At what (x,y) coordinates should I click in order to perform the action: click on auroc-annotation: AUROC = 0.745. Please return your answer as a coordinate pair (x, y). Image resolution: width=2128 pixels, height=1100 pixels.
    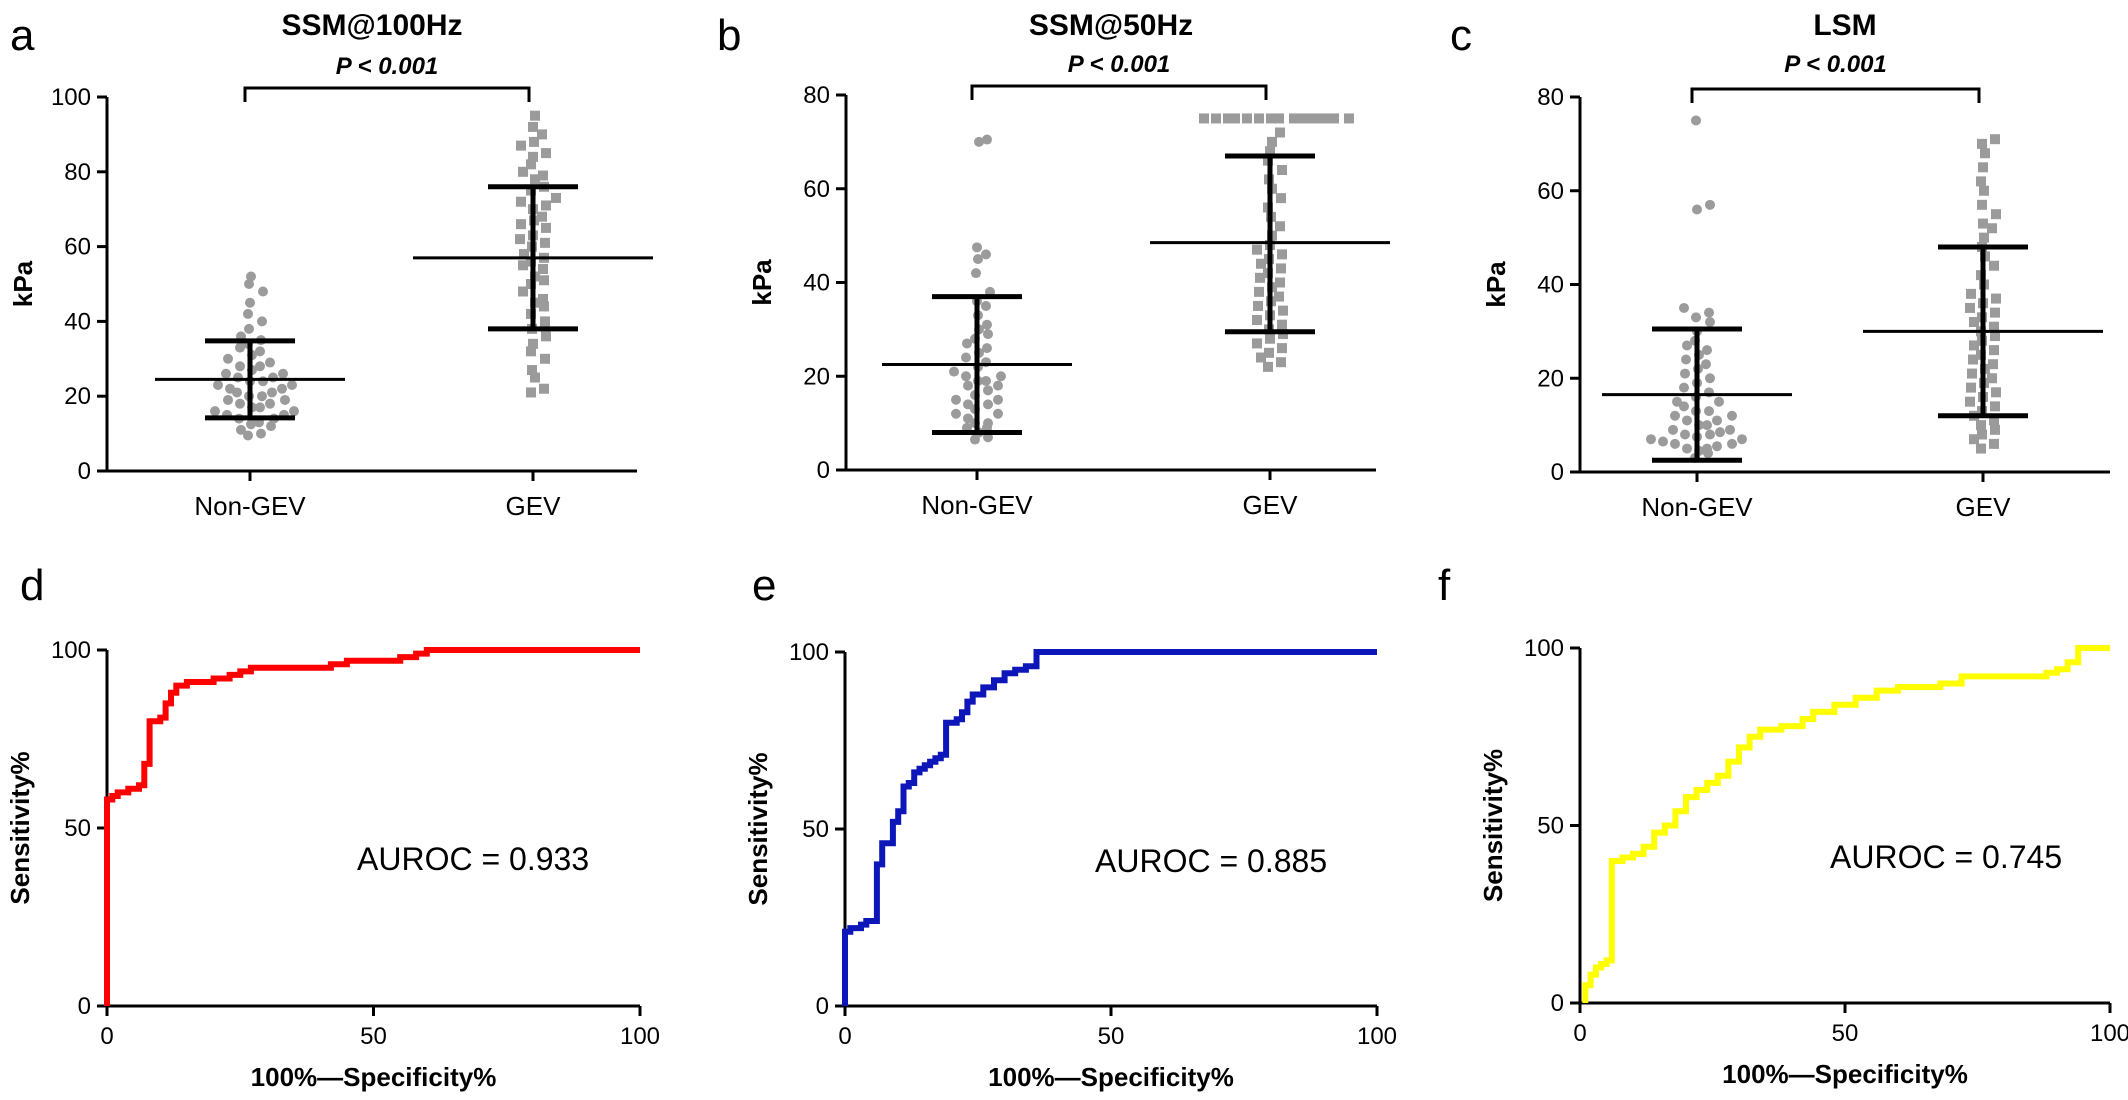
    Looking at the image, I should click on (1946, 857).